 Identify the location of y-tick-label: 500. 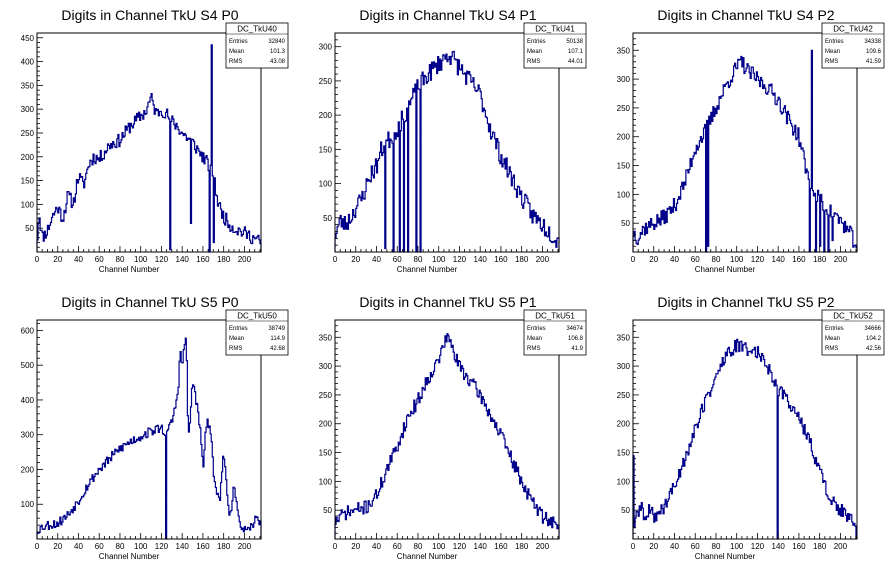
(28, 365).